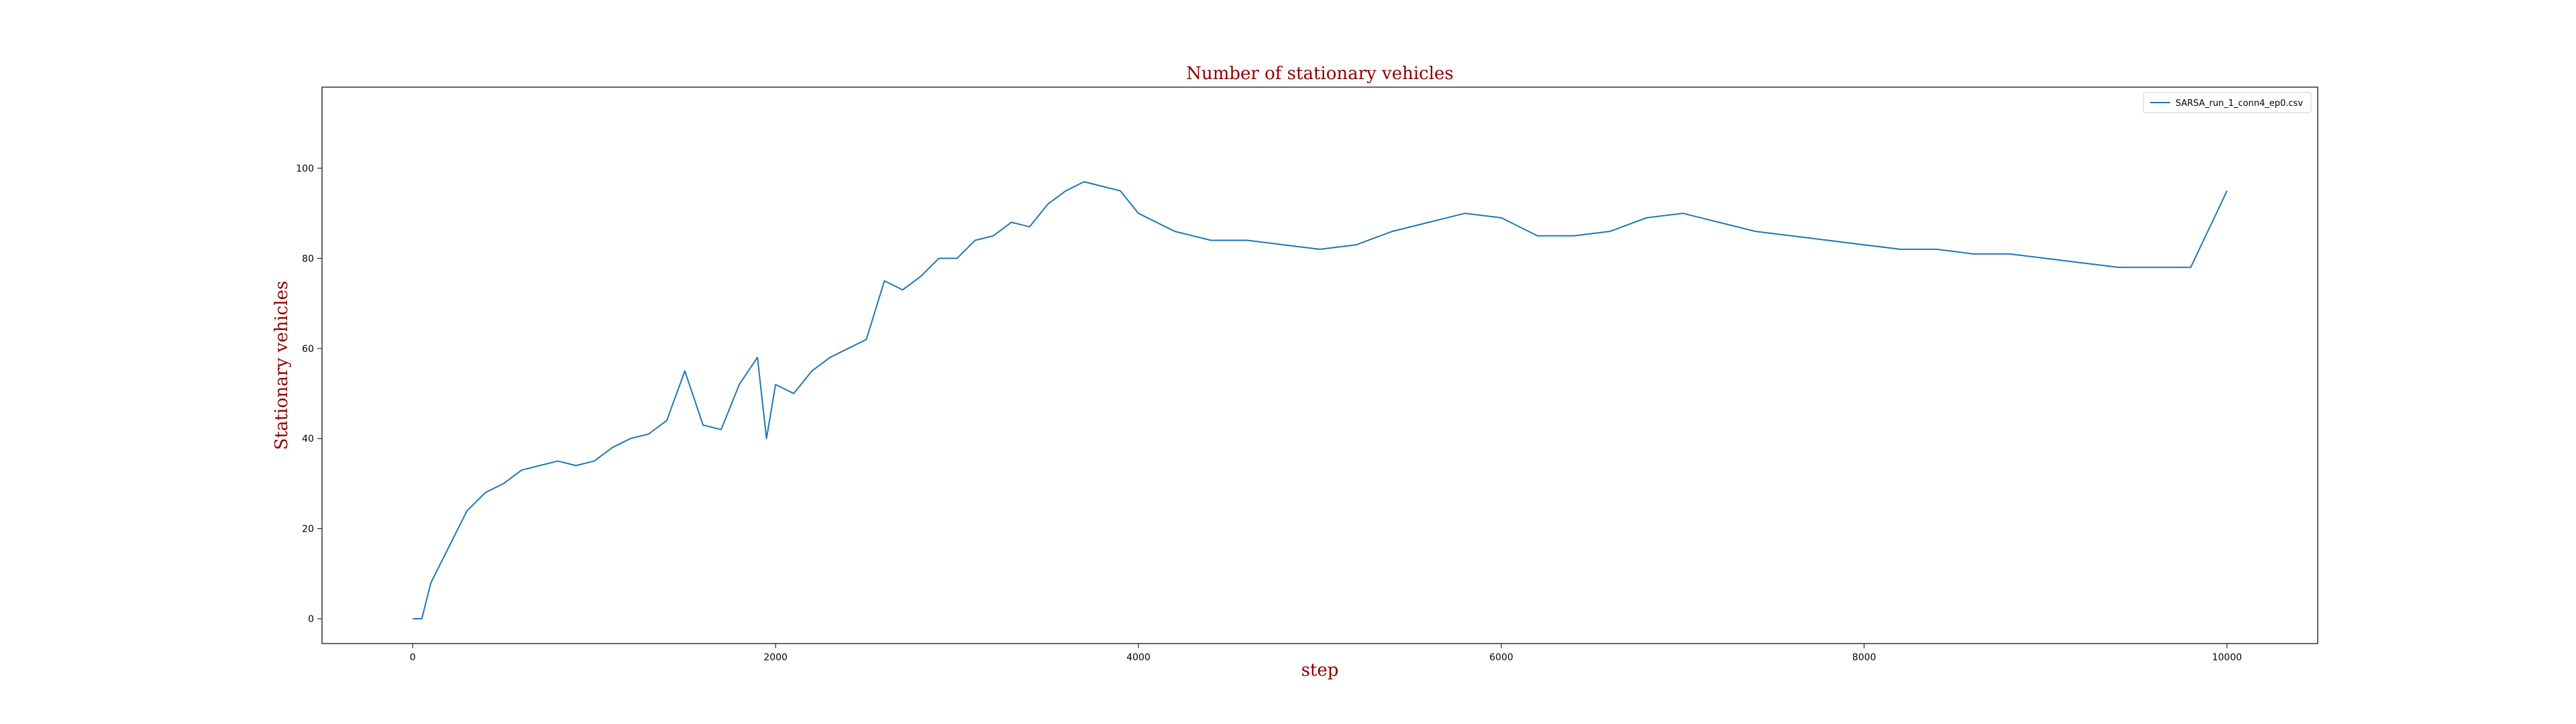  I want to click on y-tick-label: 60, so click(308, 349).